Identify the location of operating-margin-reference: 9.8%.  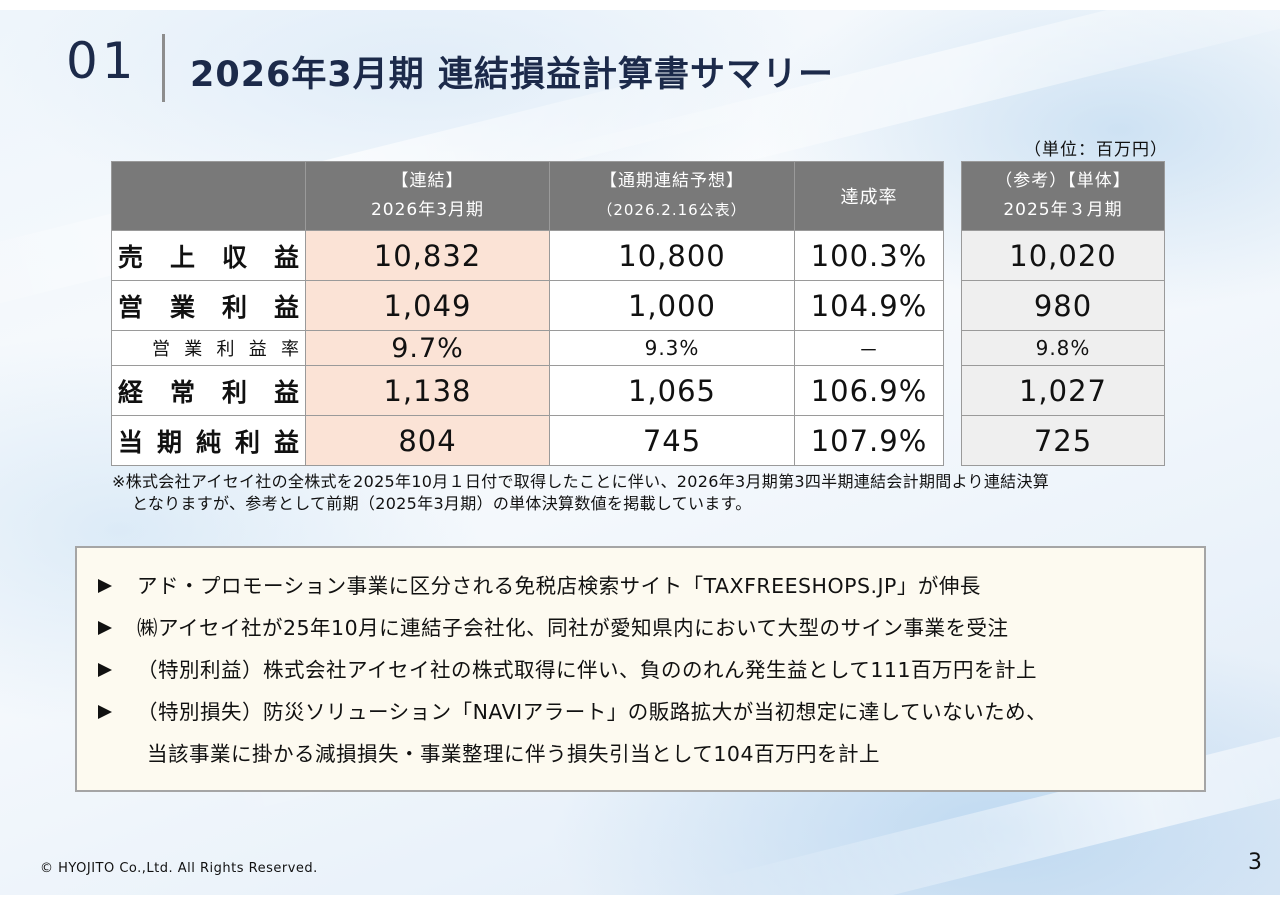
(1063, 348).